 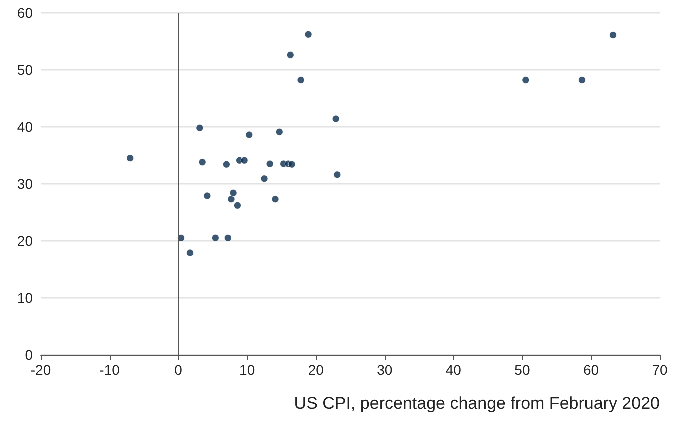 What do you see at coordinates (385, 370) in the screenshot?
I see `x-tick-label: 30` at bounding box center [385, 370].